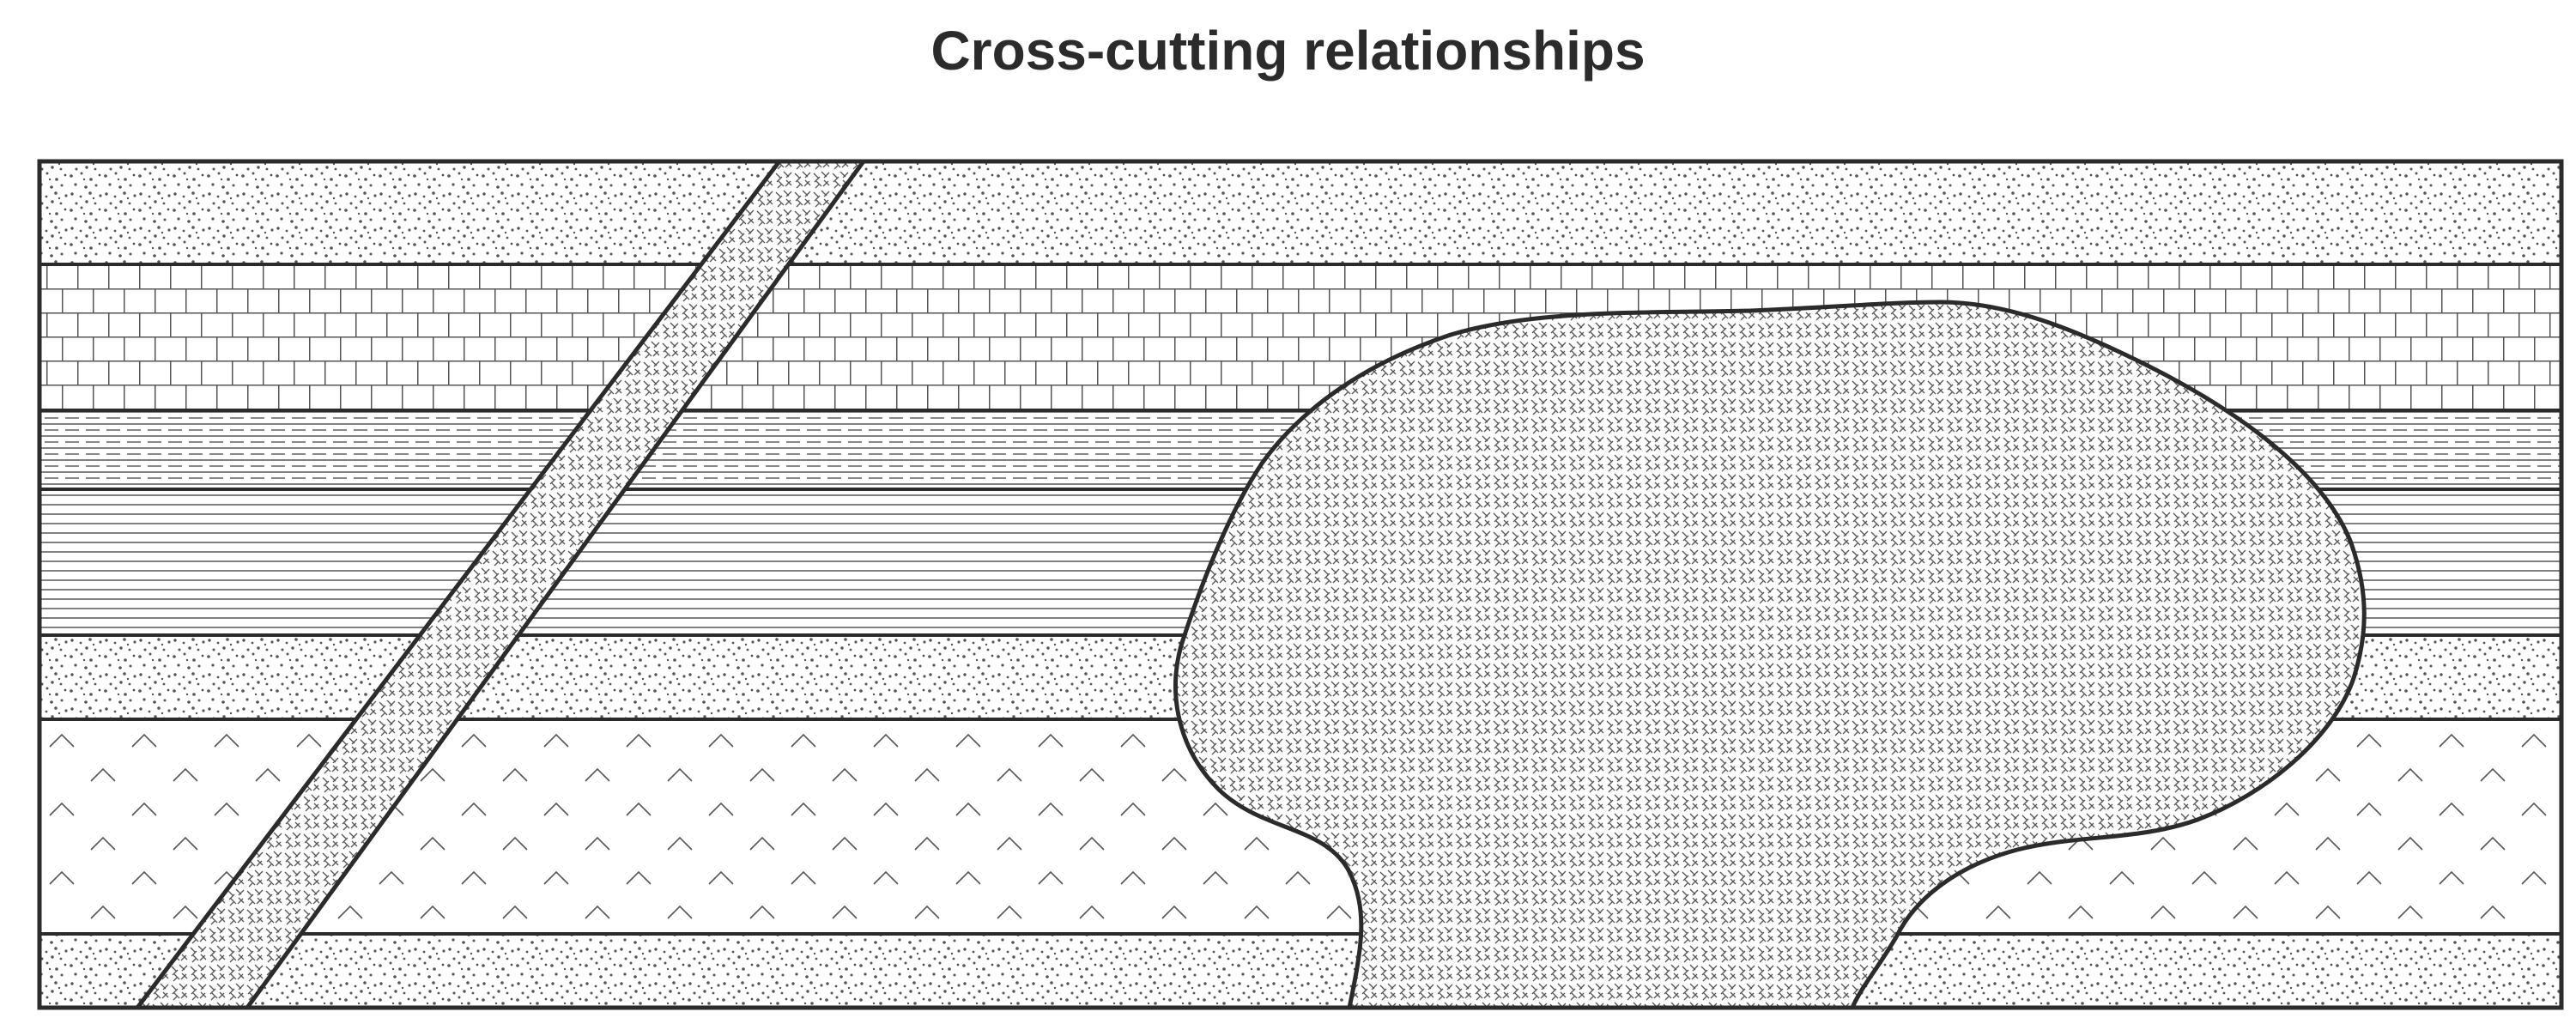 Image resolution: width=2576 pixels, height=1036 pixels. Describe the element at coordinates (1300, 212) in the screenshot. I see `layer-sandstone-top` at that location.